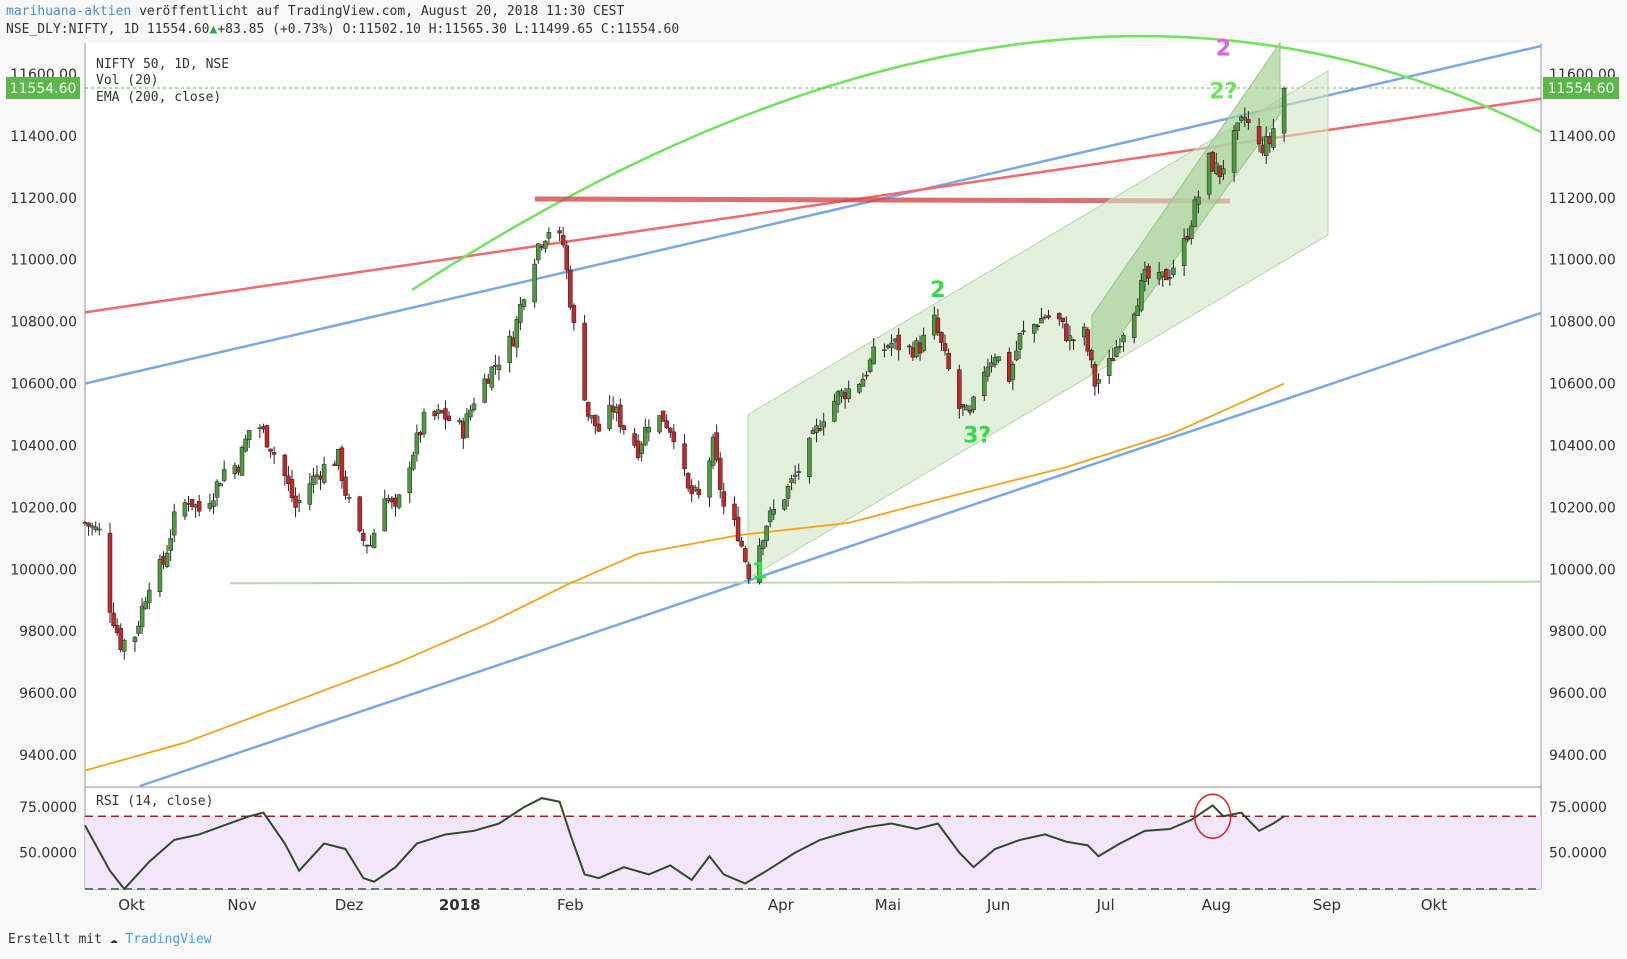 Image resolution: width=1627 pixels, height=959 pixels. I want to click on wave-label: 1, so click(759, 572).